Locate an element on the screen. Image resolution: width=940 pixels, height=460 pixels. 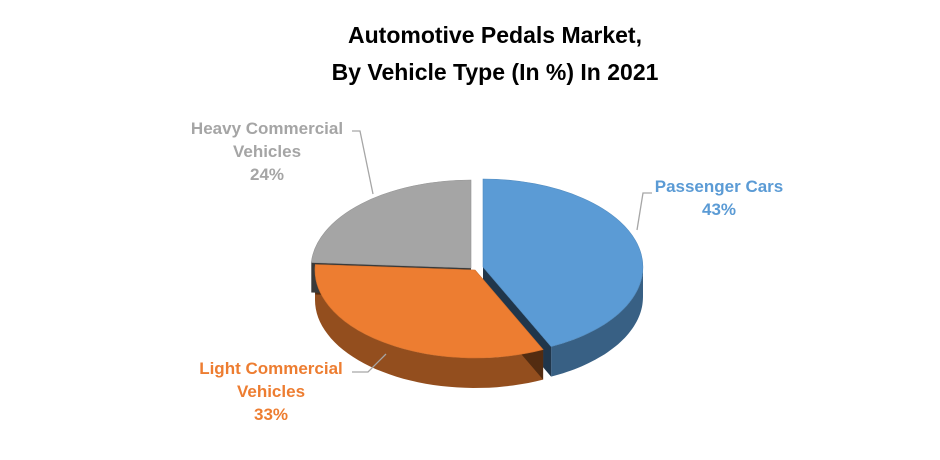
data-label-2-line-3: 33% is located at coordinates (271, 414).